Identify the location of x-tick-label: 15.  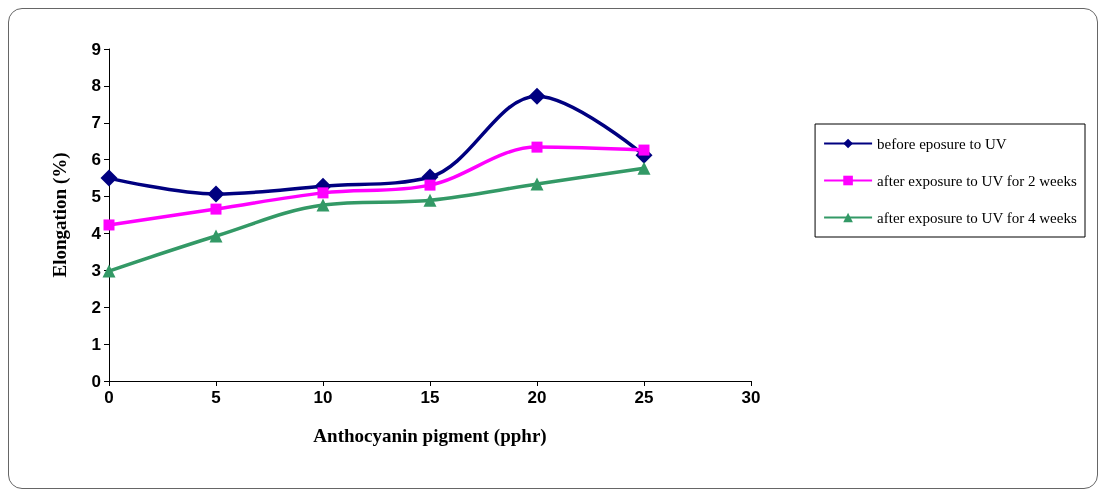
(430, 397).